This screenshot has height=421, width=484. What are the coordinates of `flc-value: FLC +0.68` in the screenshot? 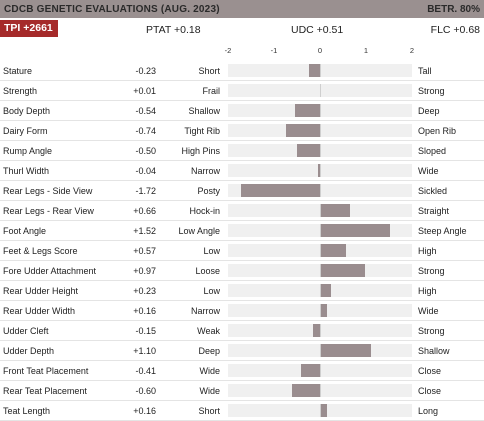 It's located at (455, 30).